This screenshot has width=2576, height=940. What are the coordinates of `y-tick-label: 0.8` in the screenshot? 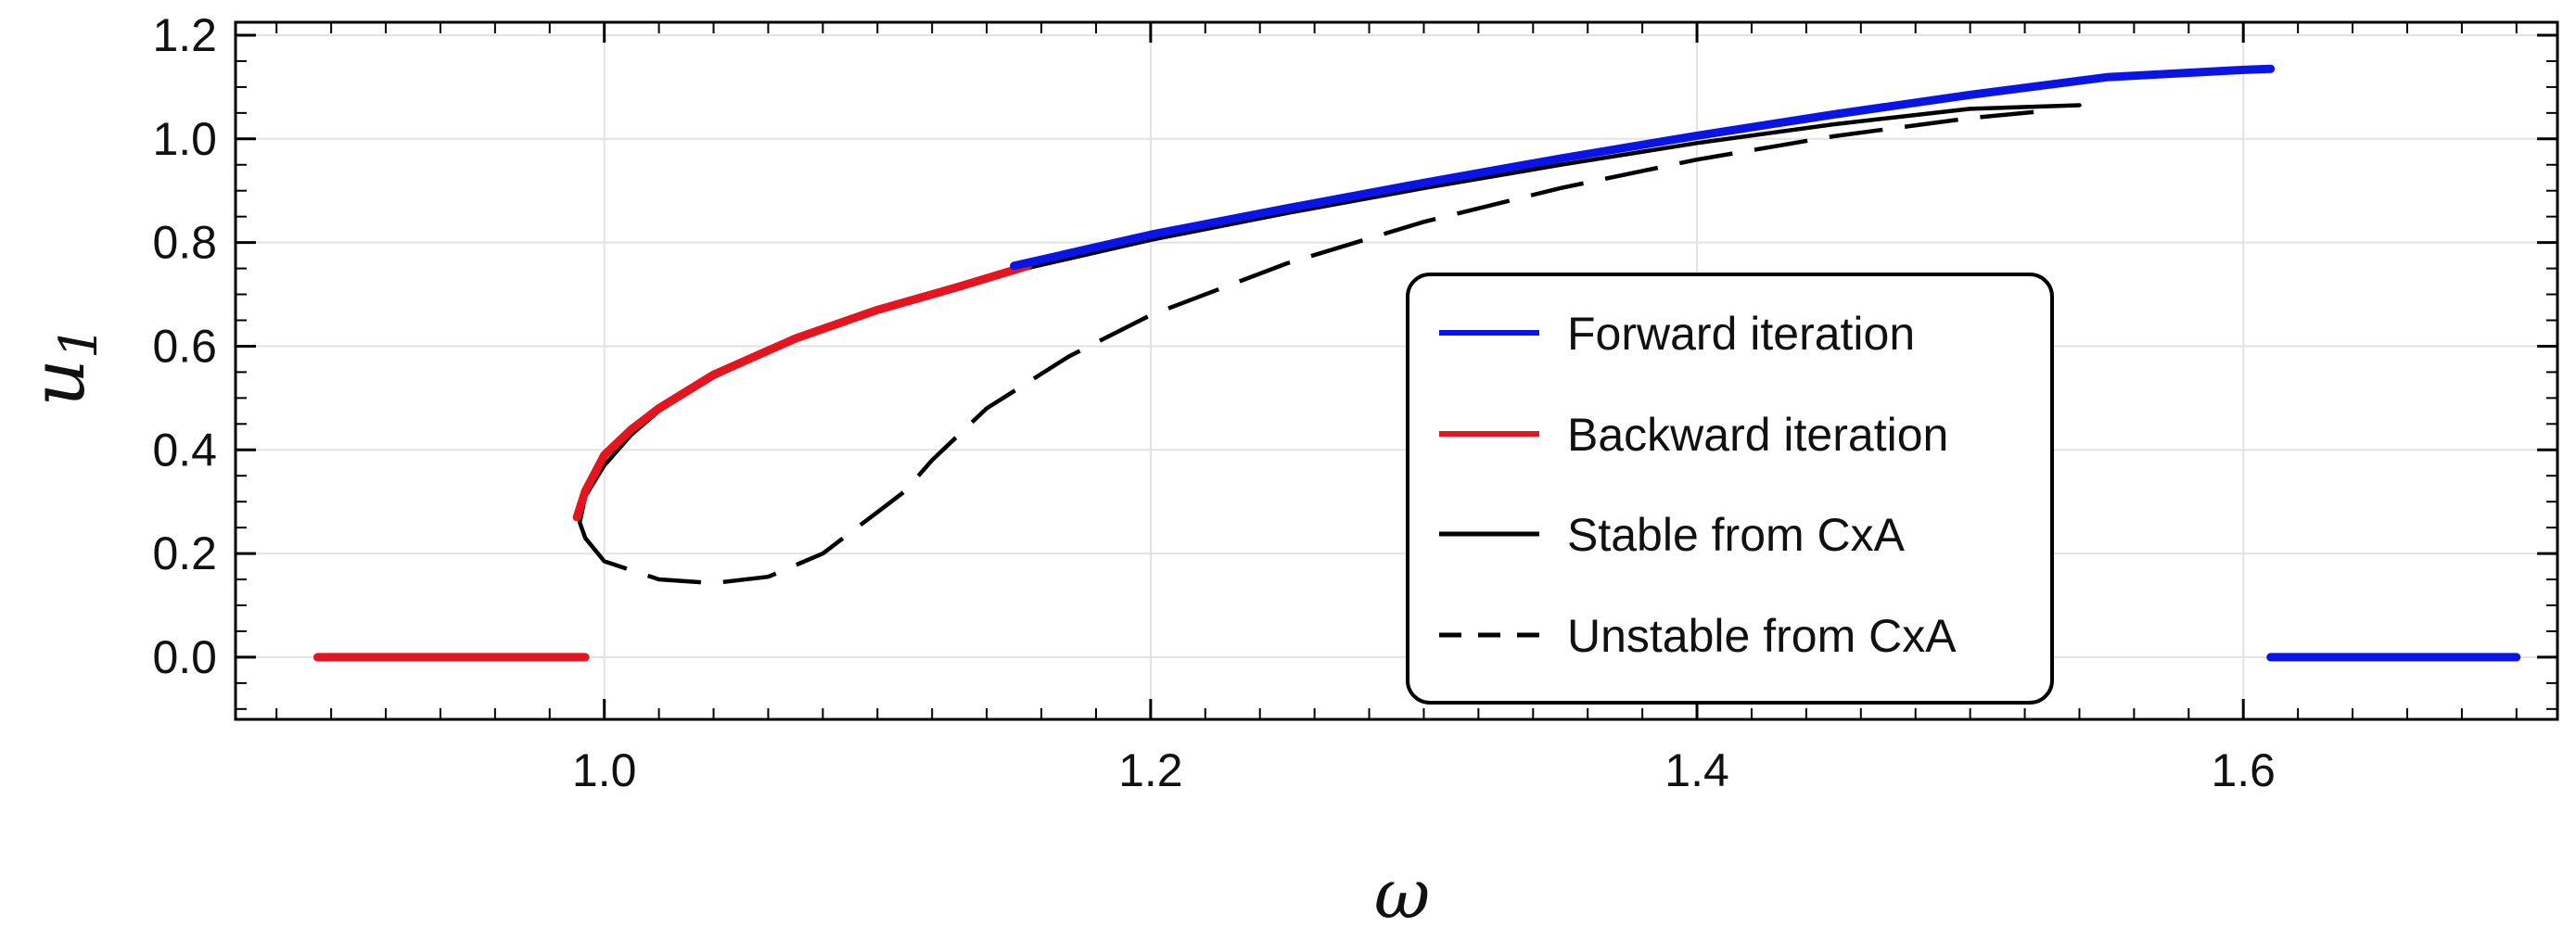 It's located at (185, 243).